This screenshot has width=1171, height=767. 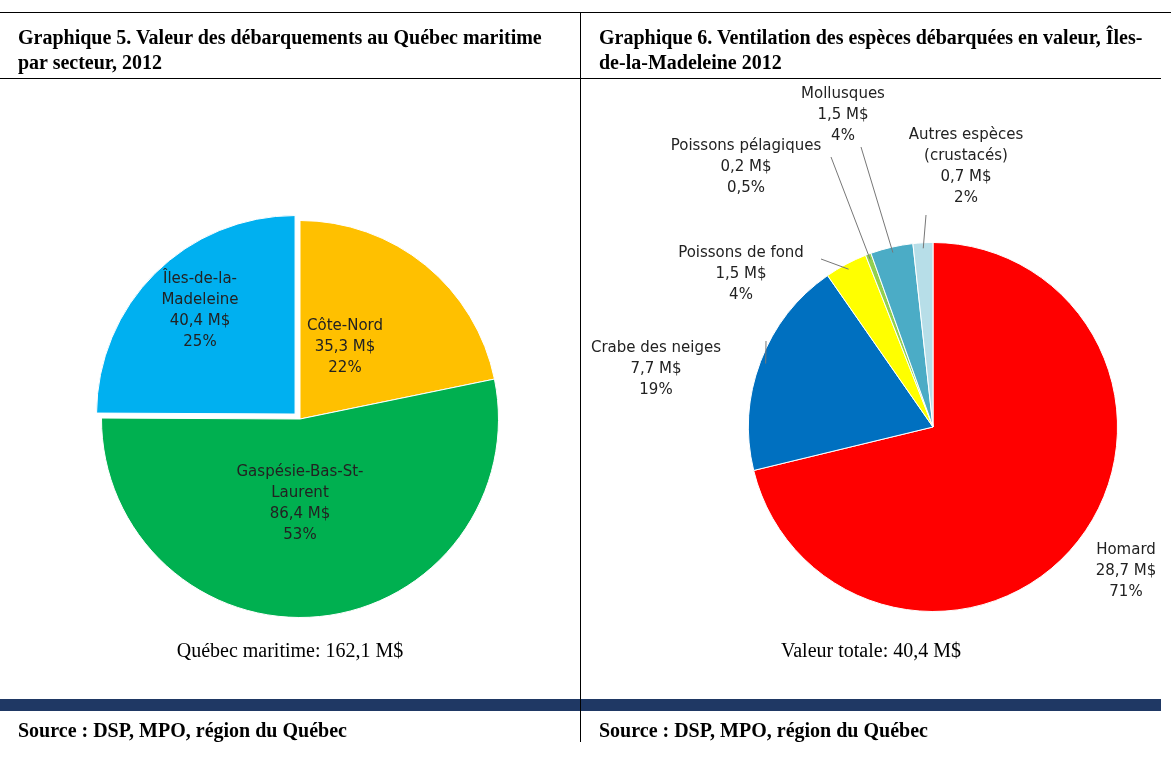 What do you see at coordinates (290, 651) in the screenshot?
I see `text: Québec maritime: 162,1 M$` at bounding box center [290, 651].